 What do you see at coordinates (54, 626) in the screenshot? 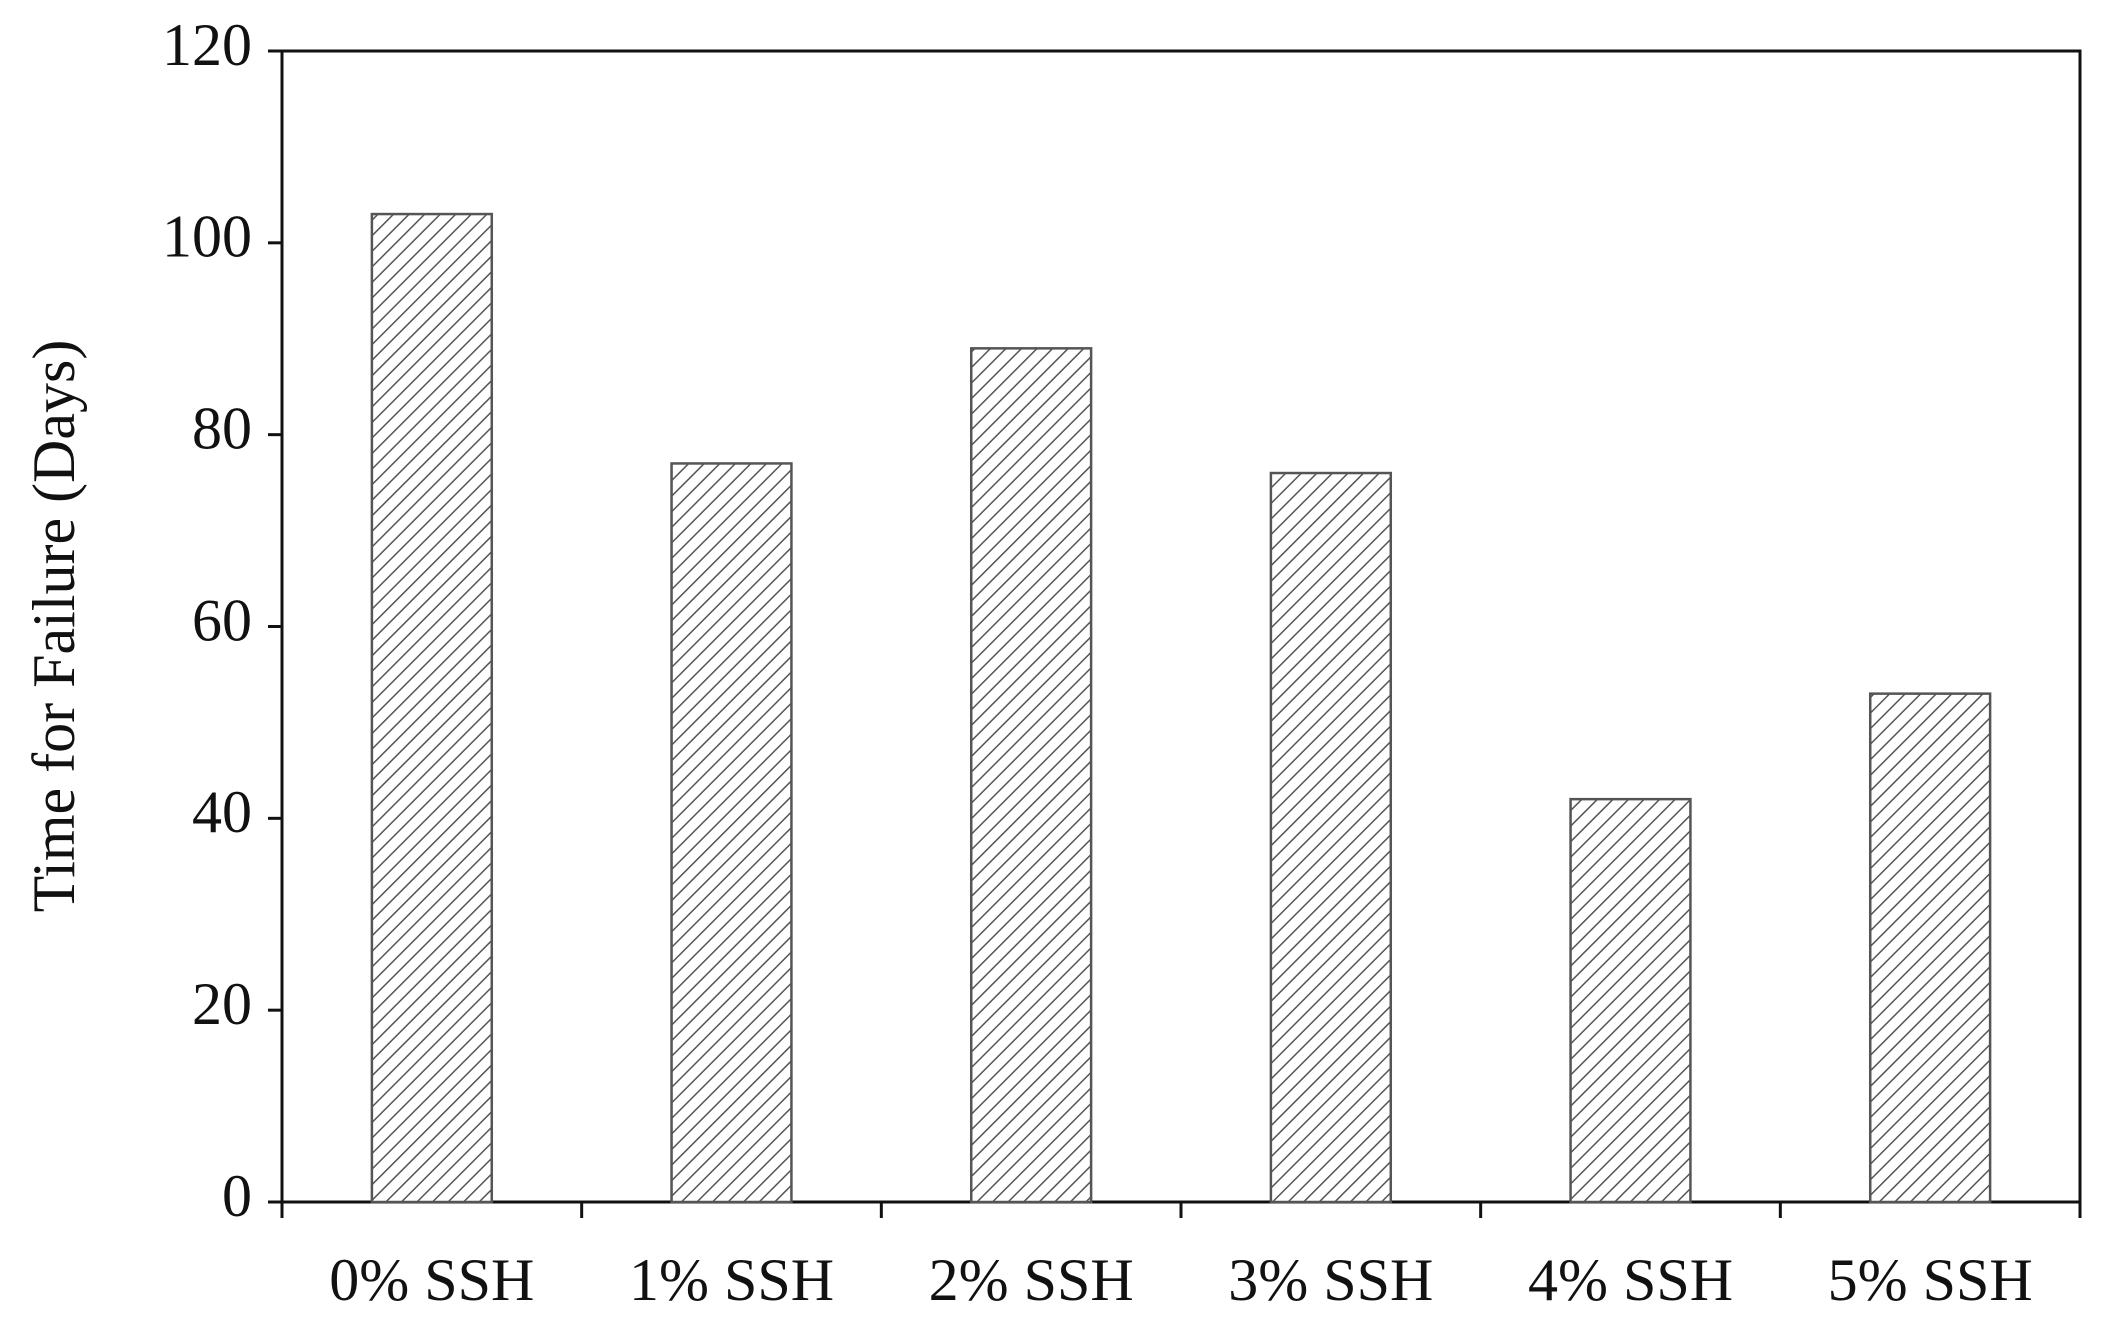
I see `y-axis-label: Time for Failure (Days)` at bounding box center [54, 626].